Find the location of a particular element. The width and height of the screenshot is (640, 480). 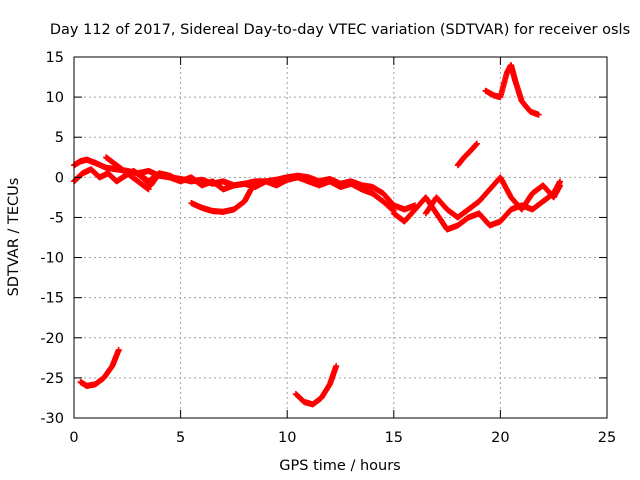

x-tick-label: 15 is located at coordinates (394, 438).